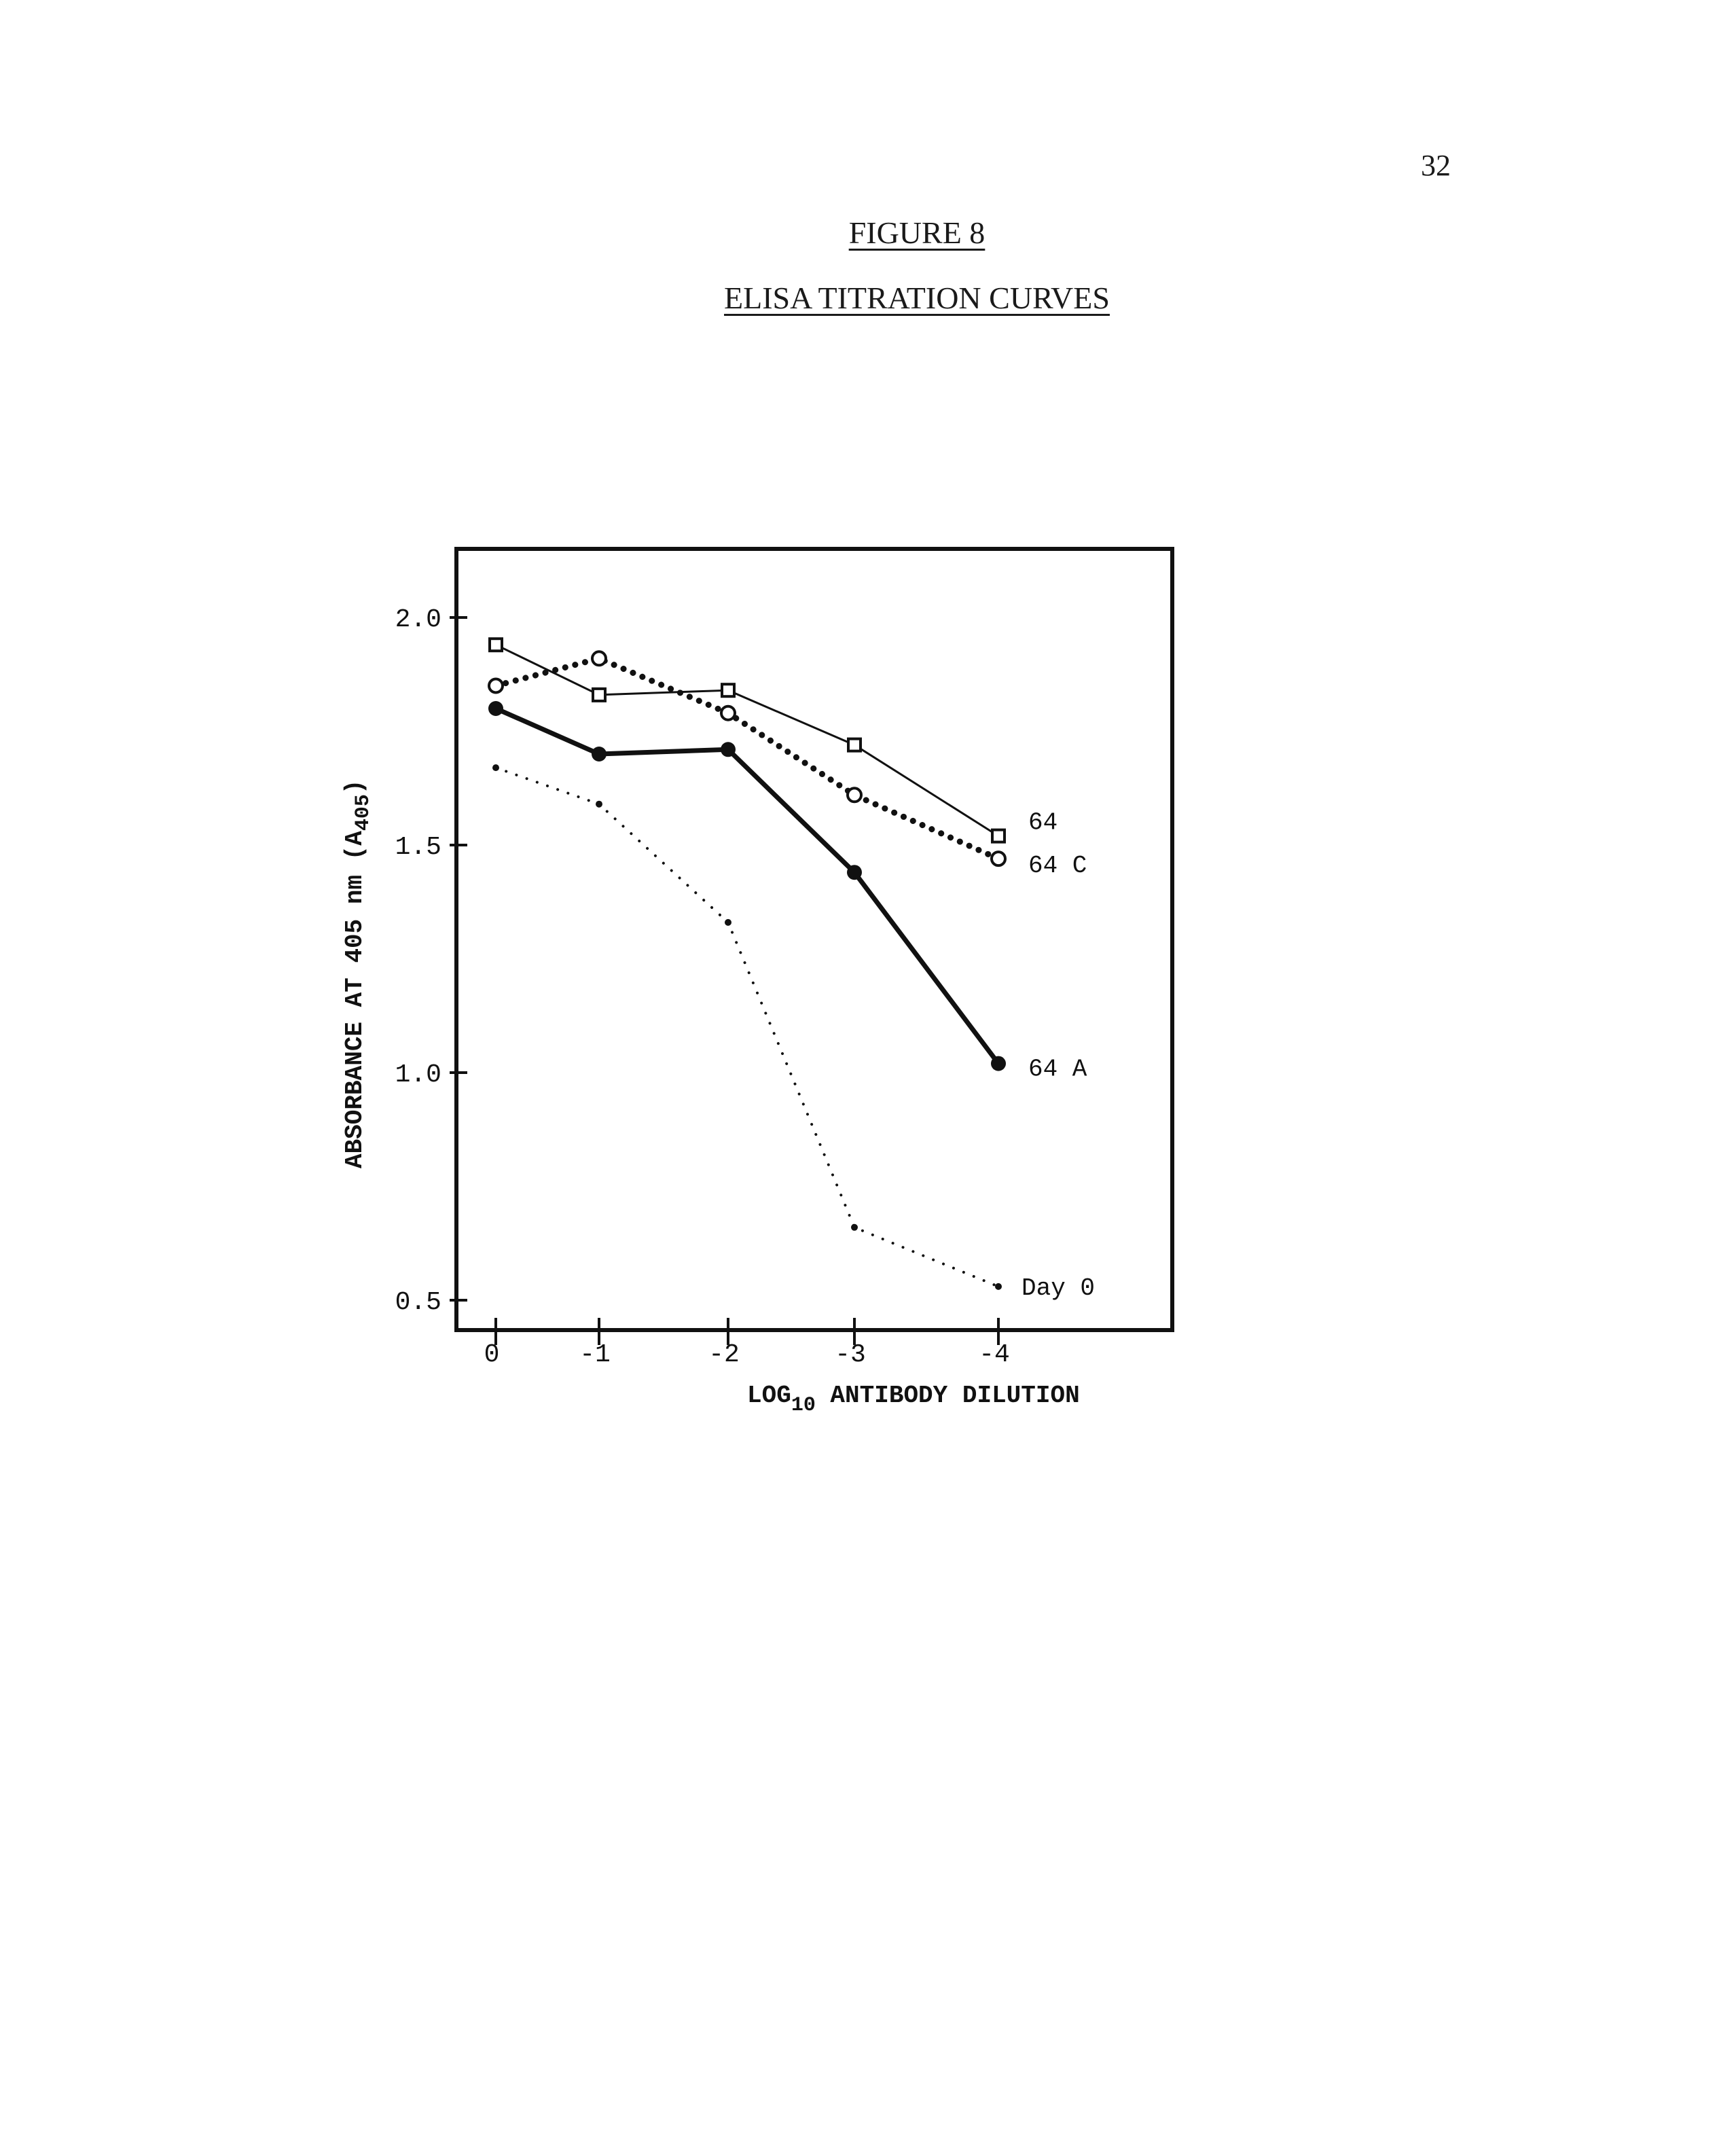 This screenshot has width=1736, height=2150. What do you see at coordinates (595, 1354) in the screenshot?
I see `x-tick-label: -1` at bounding box center [595, 1354].